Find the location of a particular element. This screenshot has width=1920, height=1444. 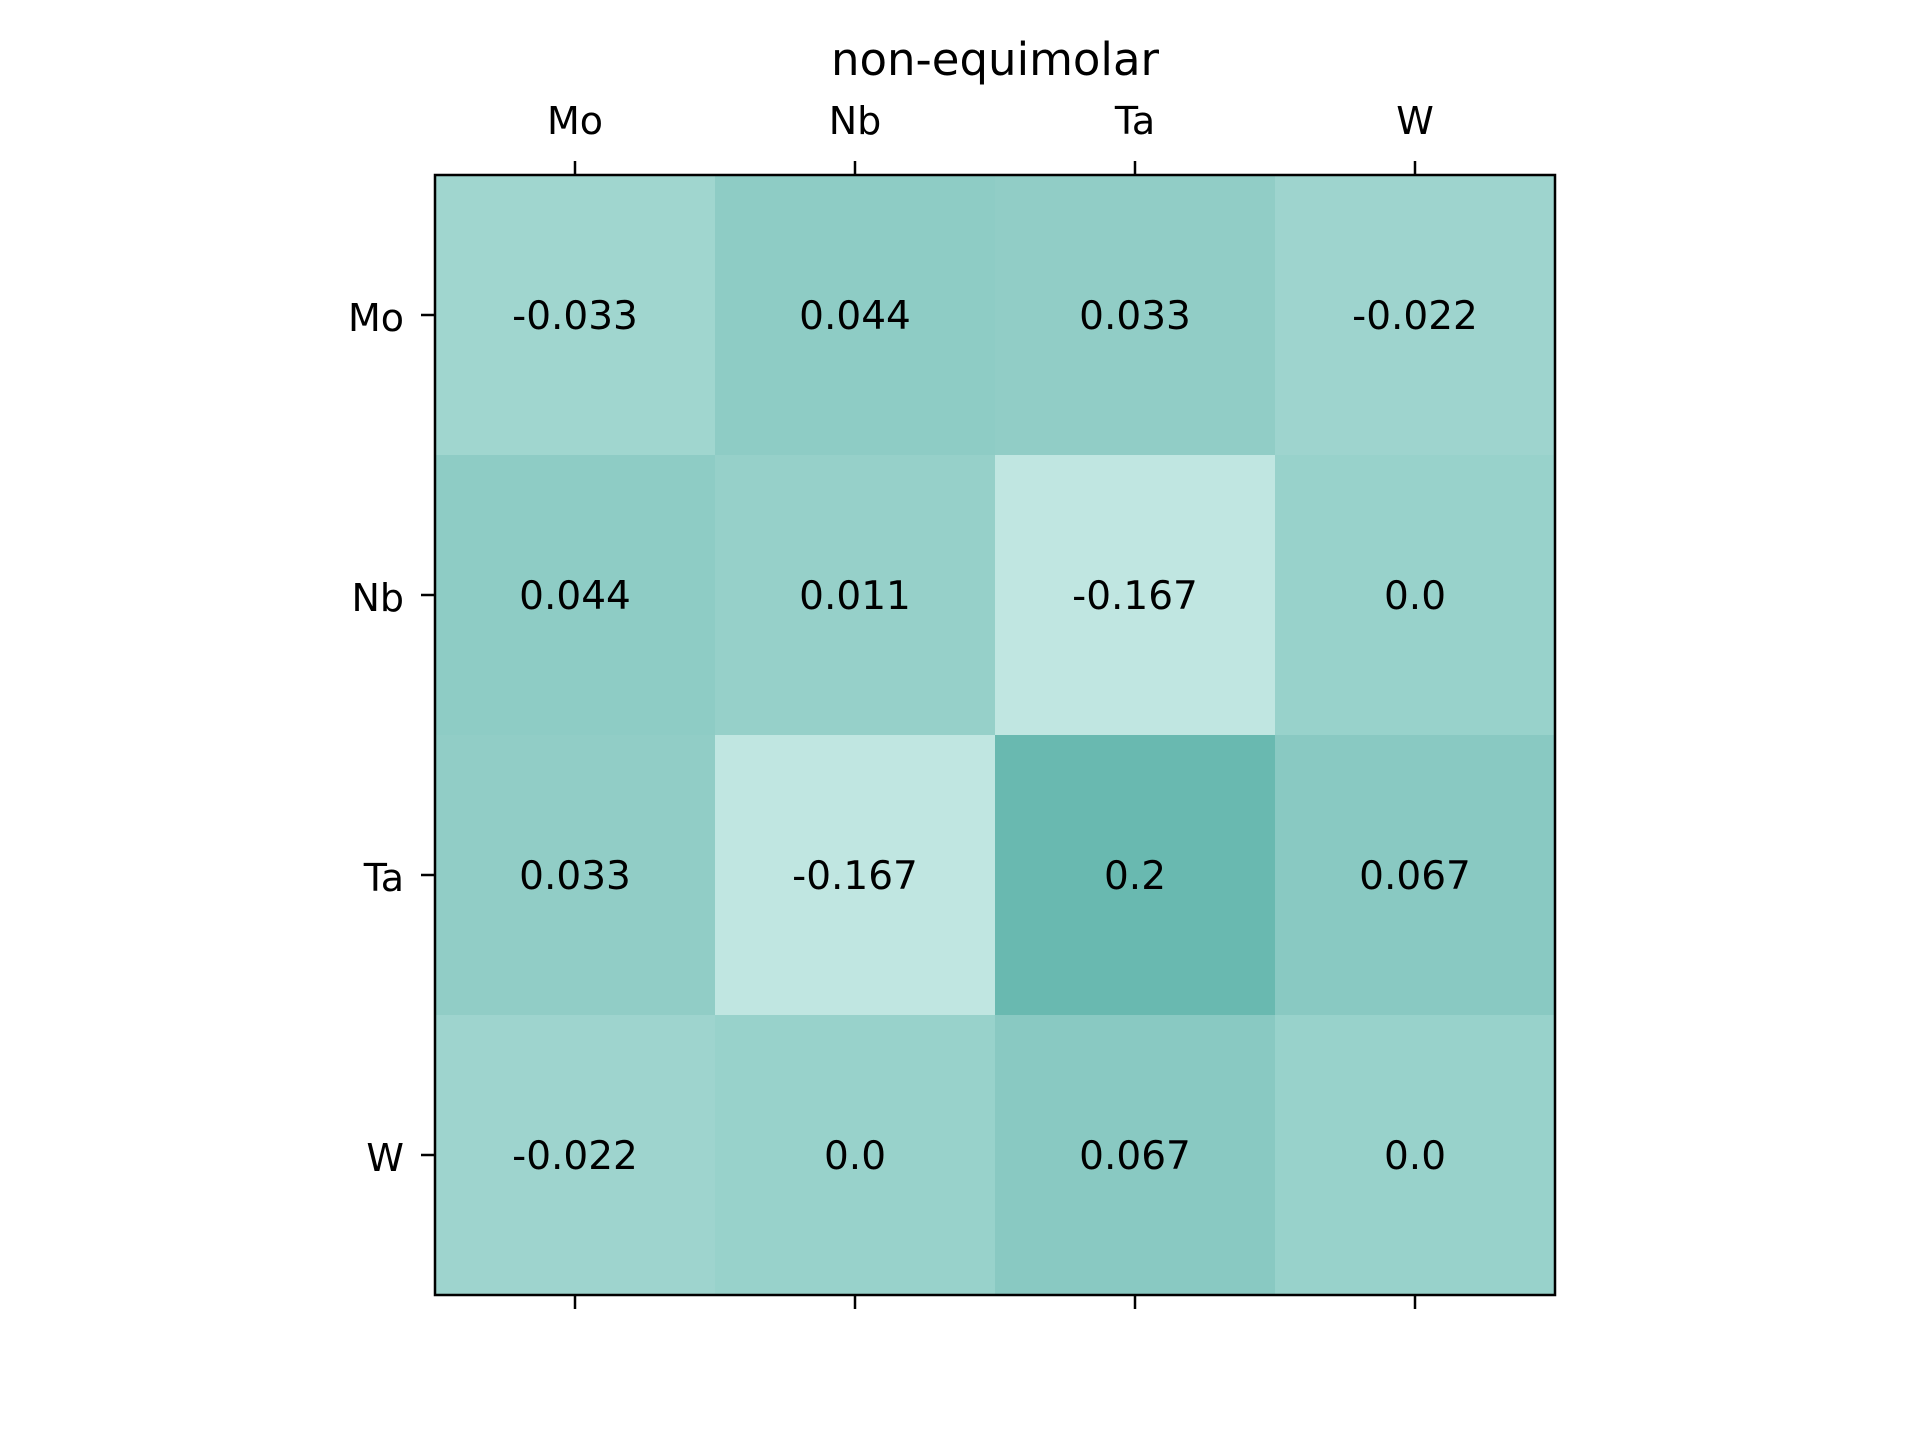

x-tick-label-Ta: Ta is located at coordinates (1134, 121).